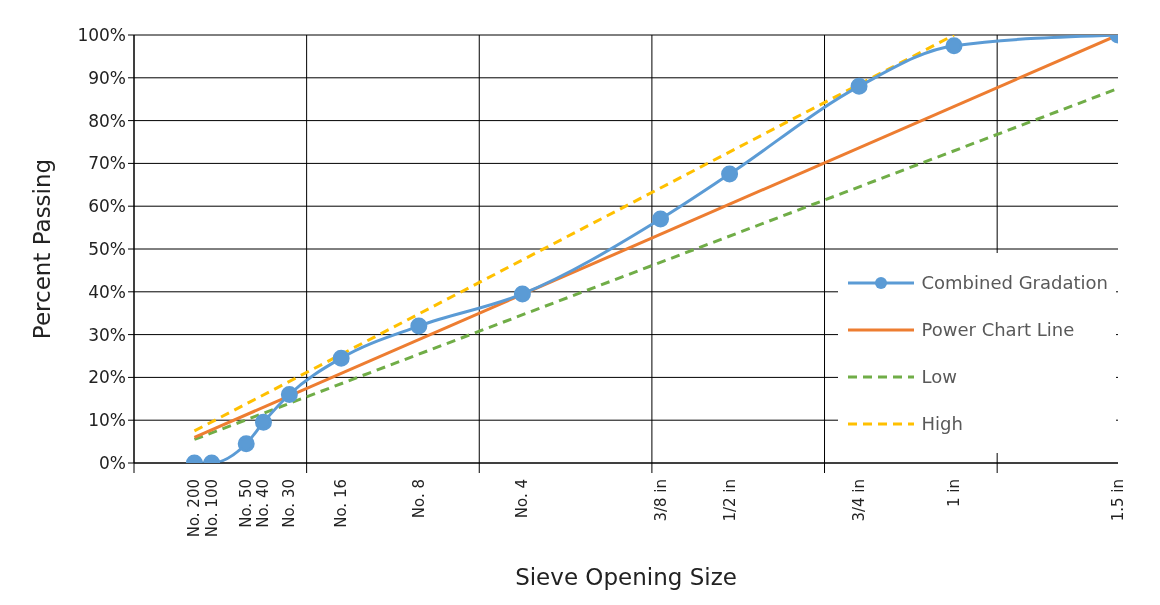 The height and width of the screenshot is (605, 1160). What do you see at coordinates (107, 377) in the screenshot?
I see `y-tick-label: 20%` at bounding box center [107, 377].